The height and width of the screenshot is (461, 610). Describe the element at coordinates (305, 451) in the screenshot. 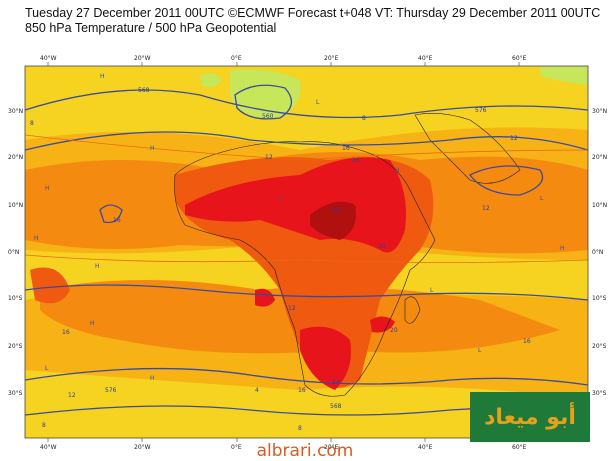

I see `site-watermark: albrari.com` at that location.